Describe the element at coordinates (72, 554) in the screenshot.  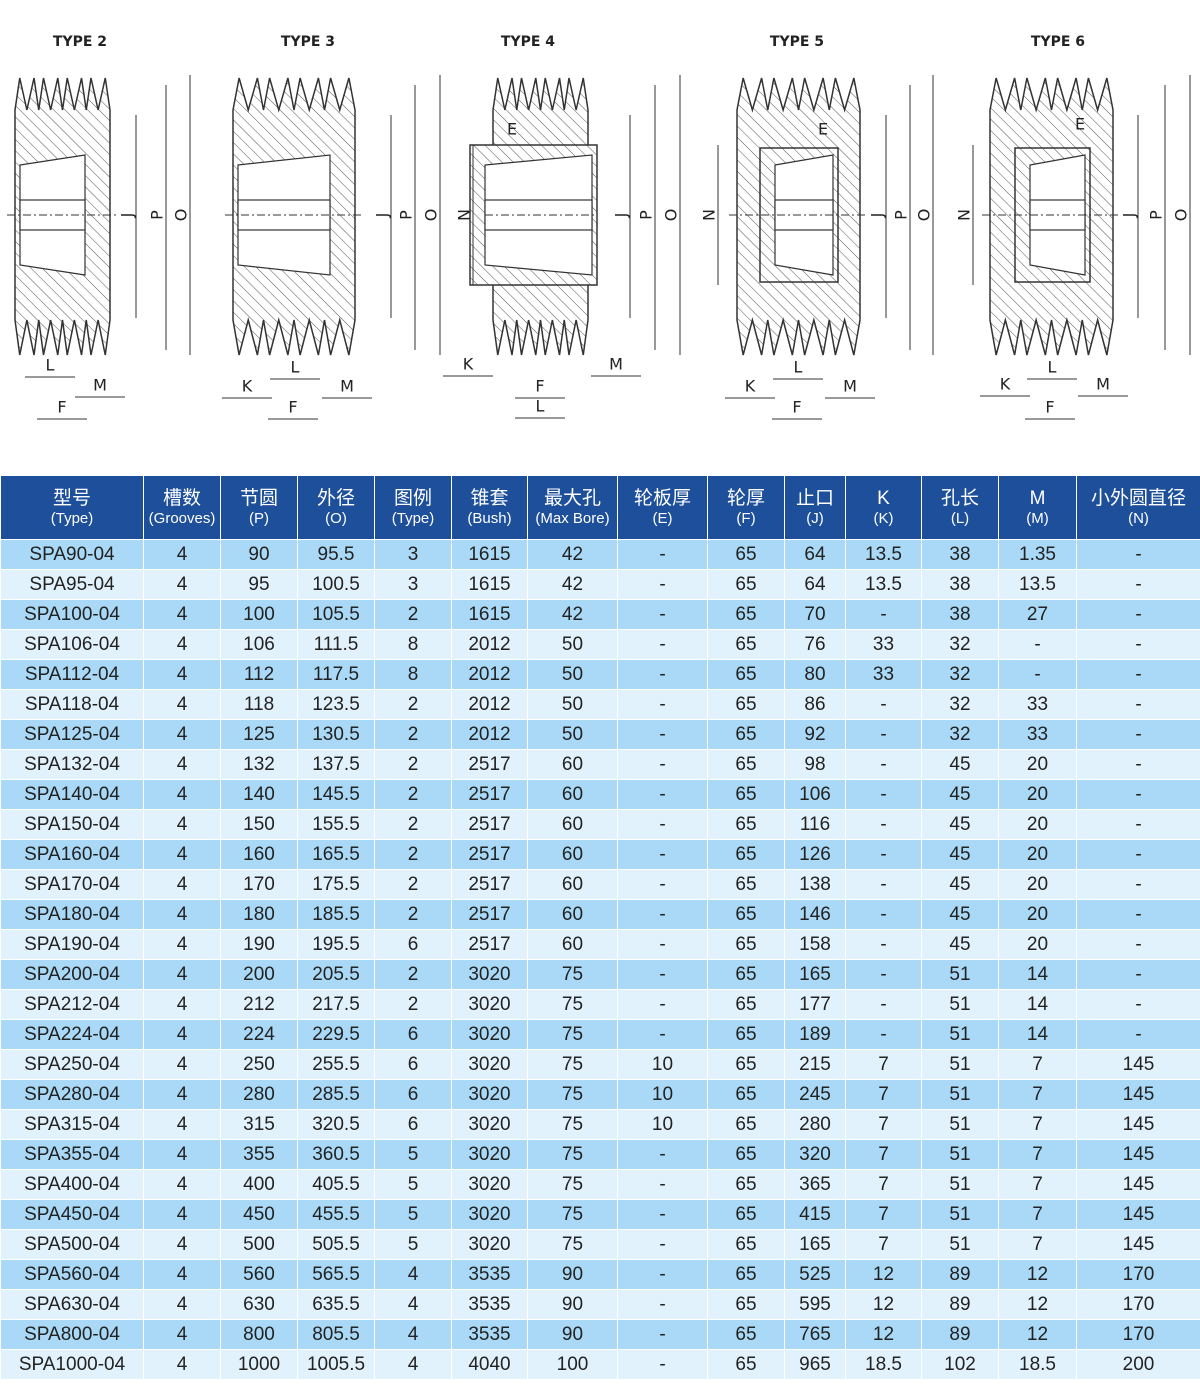
I see `table-cell: SPA90-04` at that location.